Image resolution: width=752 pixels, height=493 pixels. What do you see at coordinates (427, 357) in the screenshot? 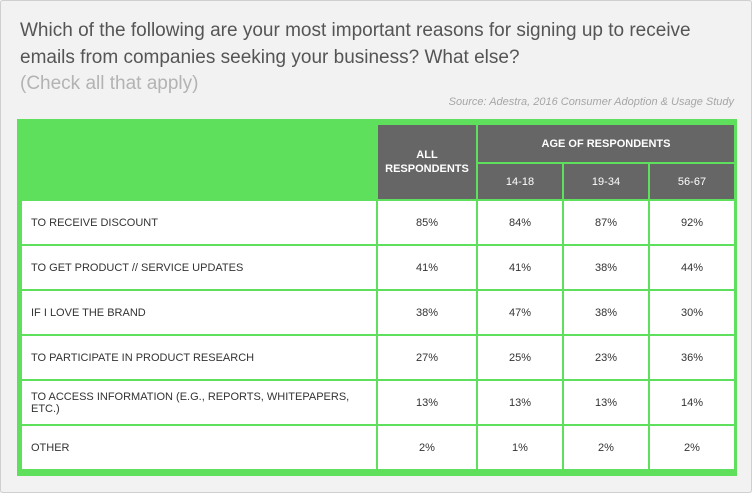
I see `value-cell-all: 27%` at bounding box center [427, 357].